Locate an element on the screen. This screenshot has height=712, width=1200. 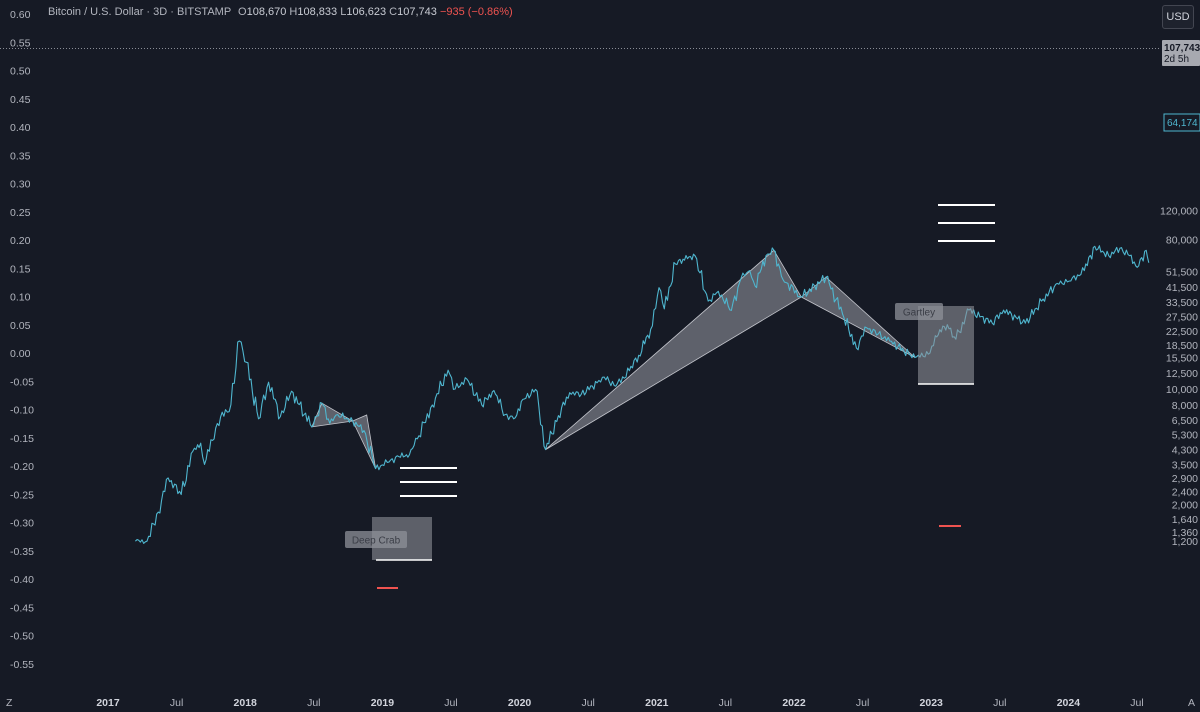
deep-crab-label-background is located at coordinates (376, 539).